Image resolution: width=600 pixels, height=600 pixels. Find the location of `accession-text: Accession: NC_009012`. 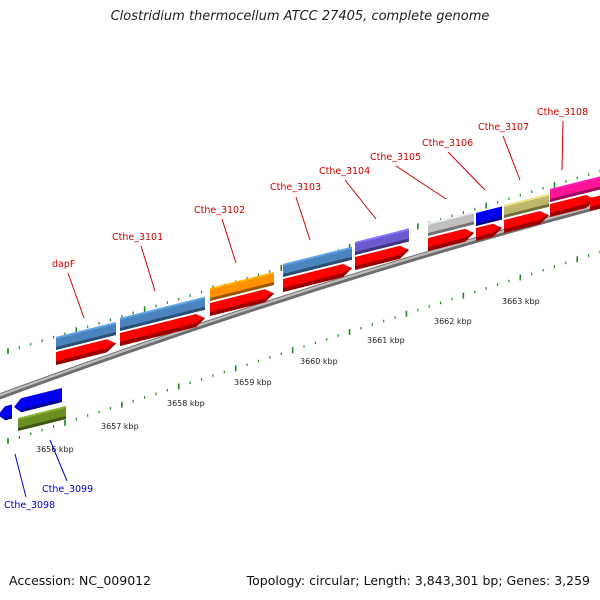

accession-text: Accession: NC_009012 is located at coordinates (80, 580).